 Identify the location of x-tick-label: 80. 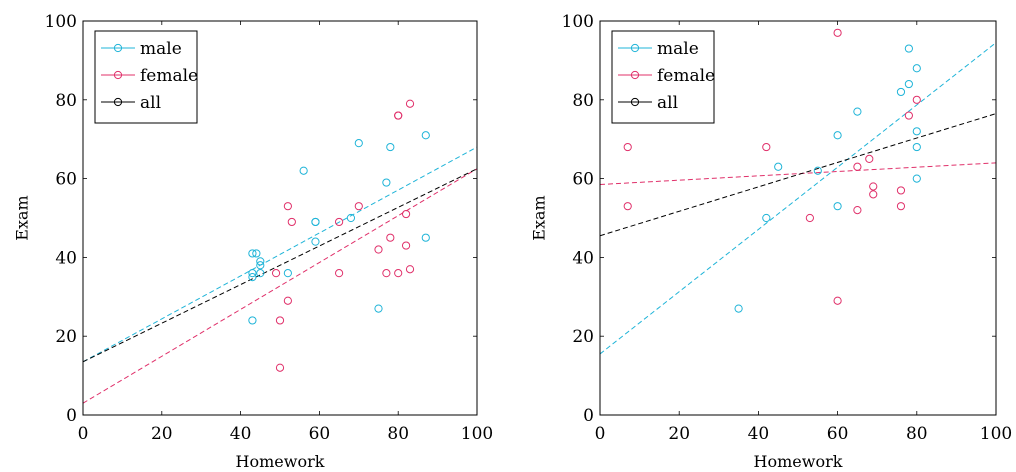
(398, 434).